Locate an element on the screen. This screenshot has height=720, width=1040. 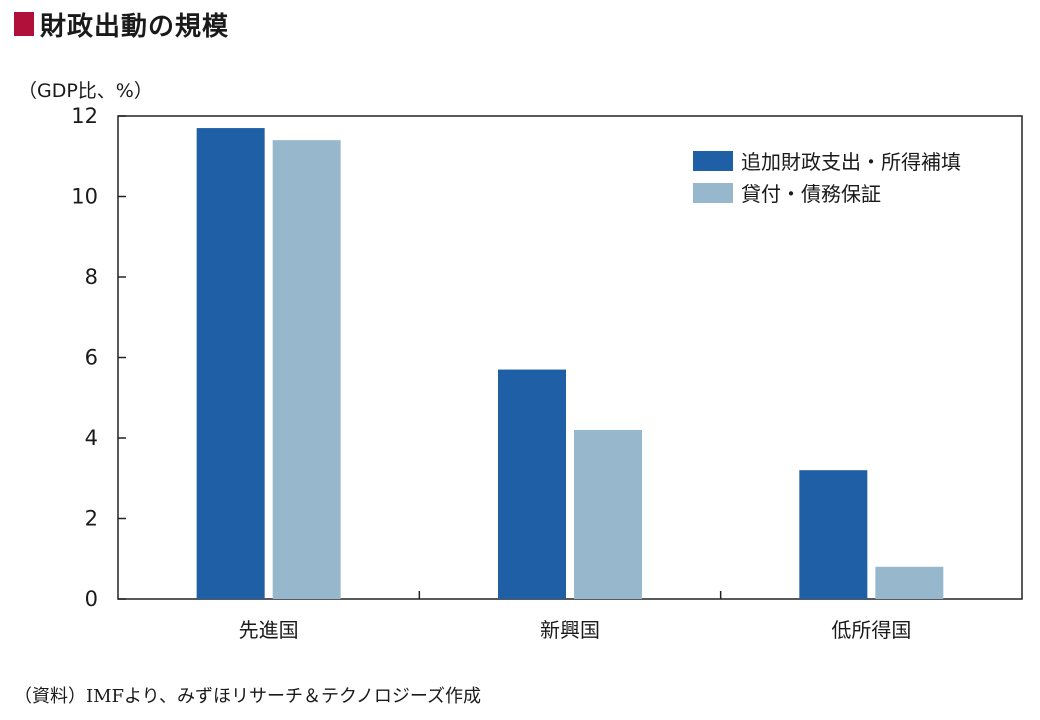
chart-title: 財政出動の規模 is located at coordinates (135, 26).